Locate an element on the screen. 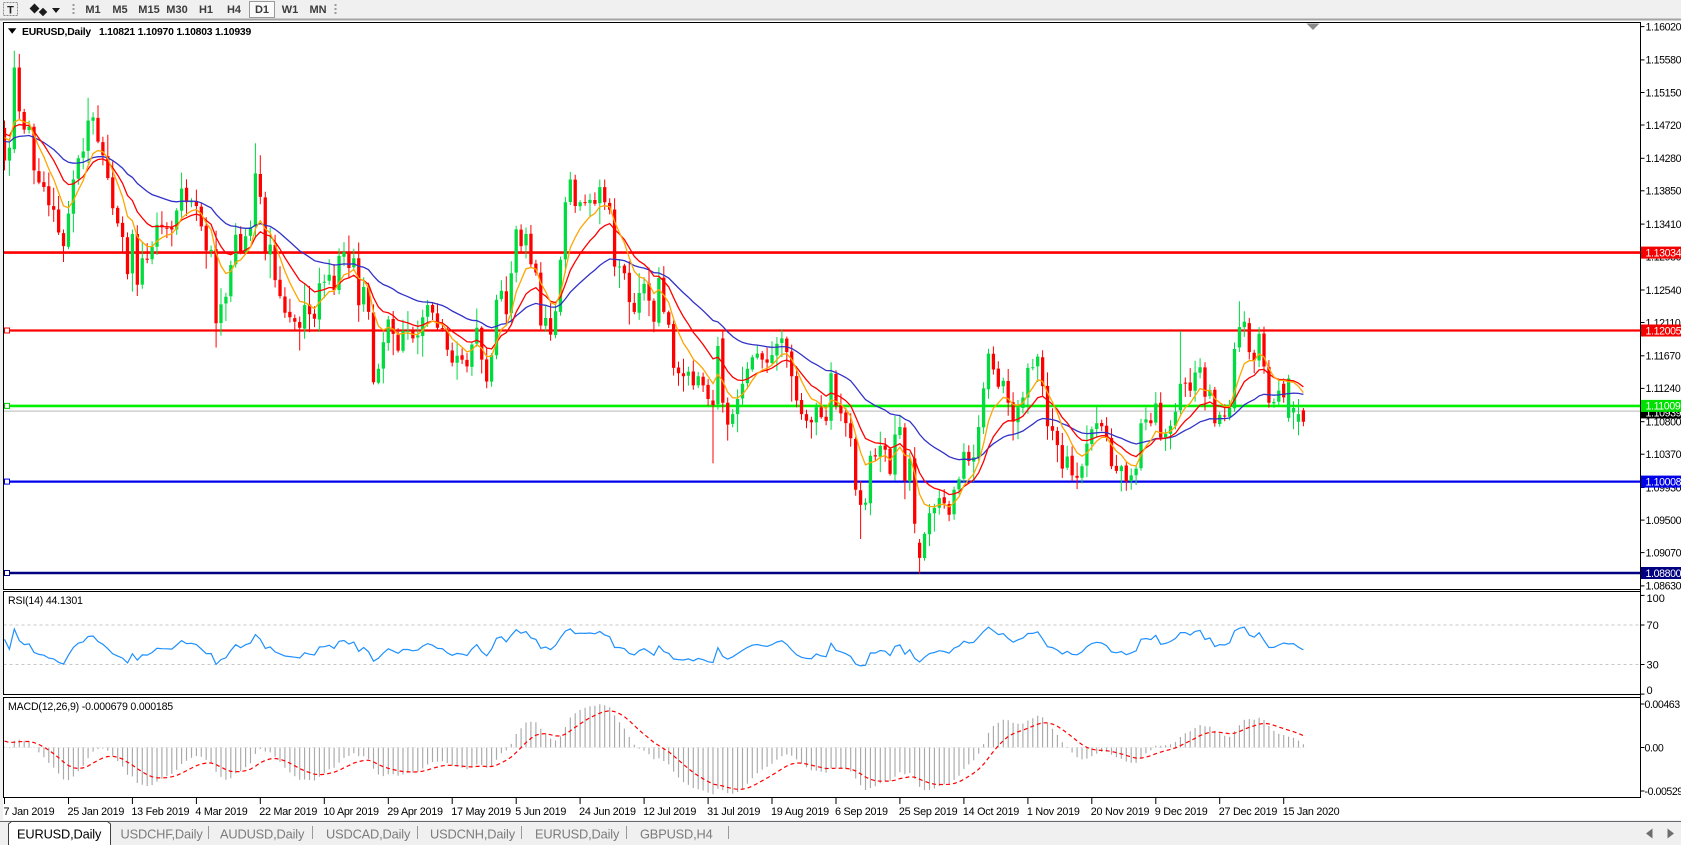 This screenshot has height=845, width=1681. svg-text: 1.11009 is located at coordinates (1663, 407).